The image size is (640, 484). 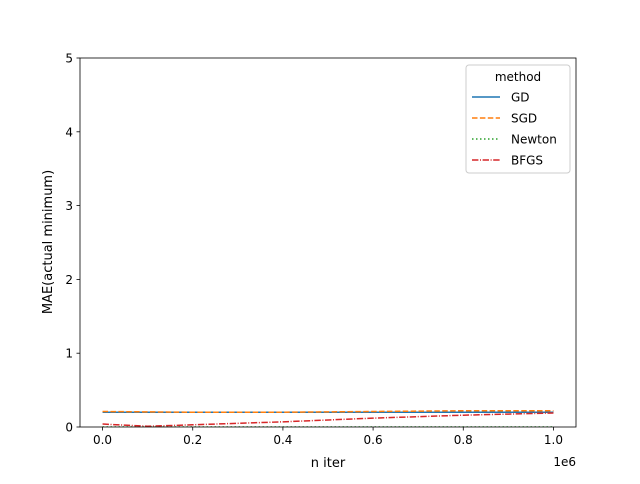 I want to click on series-line-bfgs, so click(x=328, y=419).